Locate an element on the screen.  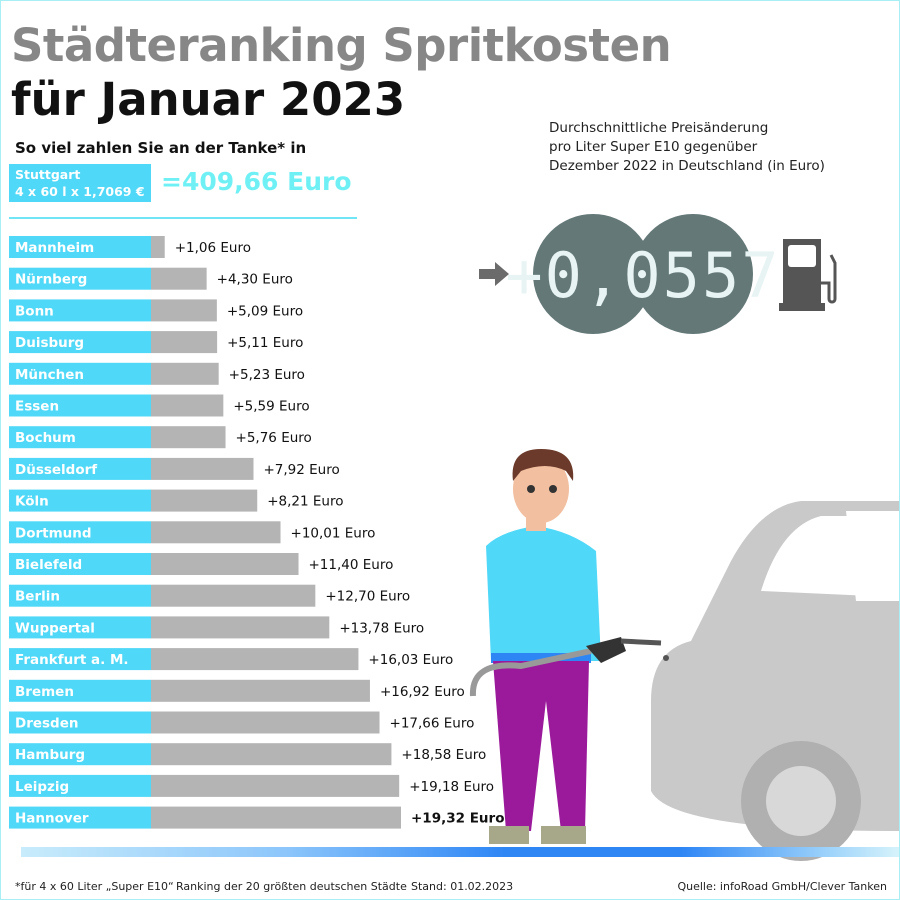
data-label: +1,06 Euro is located at coordinates (213, 248).